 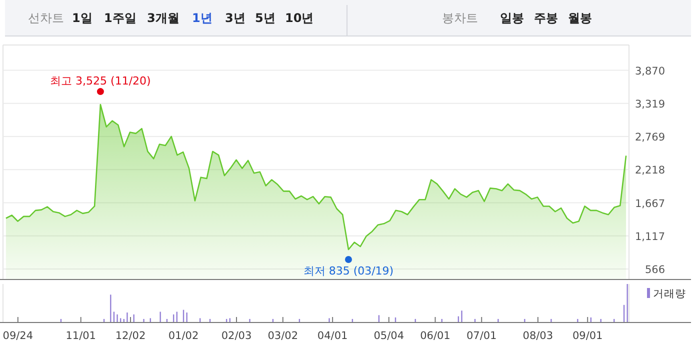 What do you see at coordinates (580, 18) in the screenshot?
I see `text: 월봉` at bounding box center [580, 18].